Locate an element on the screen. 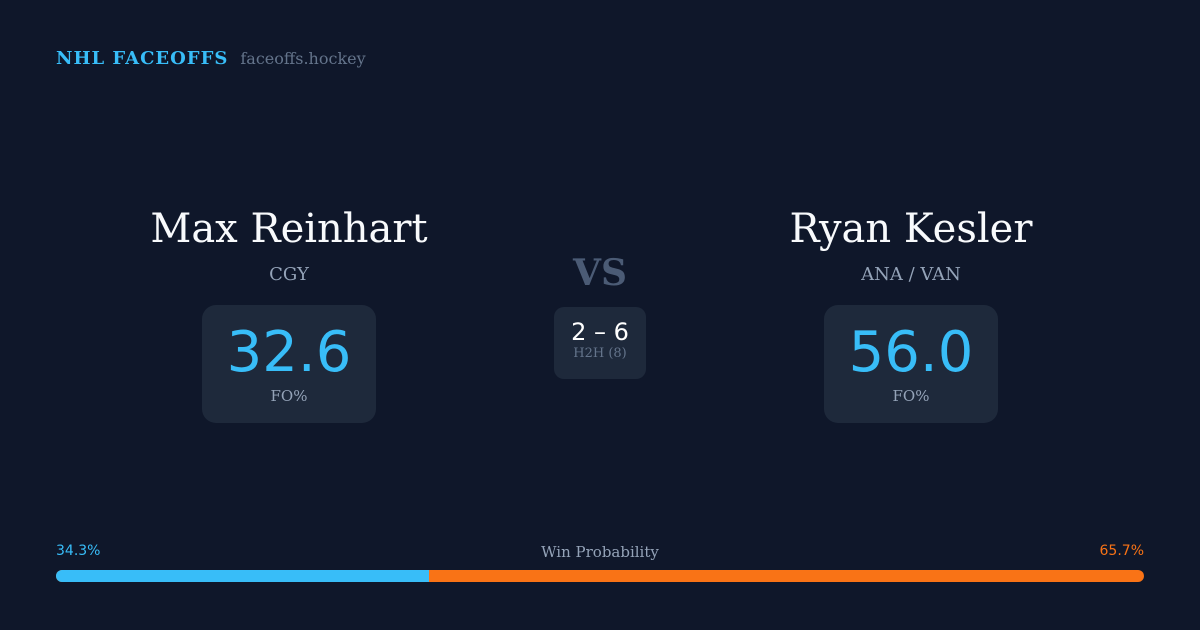 This screenshot has width=1200, height=630. player-left: Max Reinhart CGY 32.6 FO% is located at coordinates (289, 314).